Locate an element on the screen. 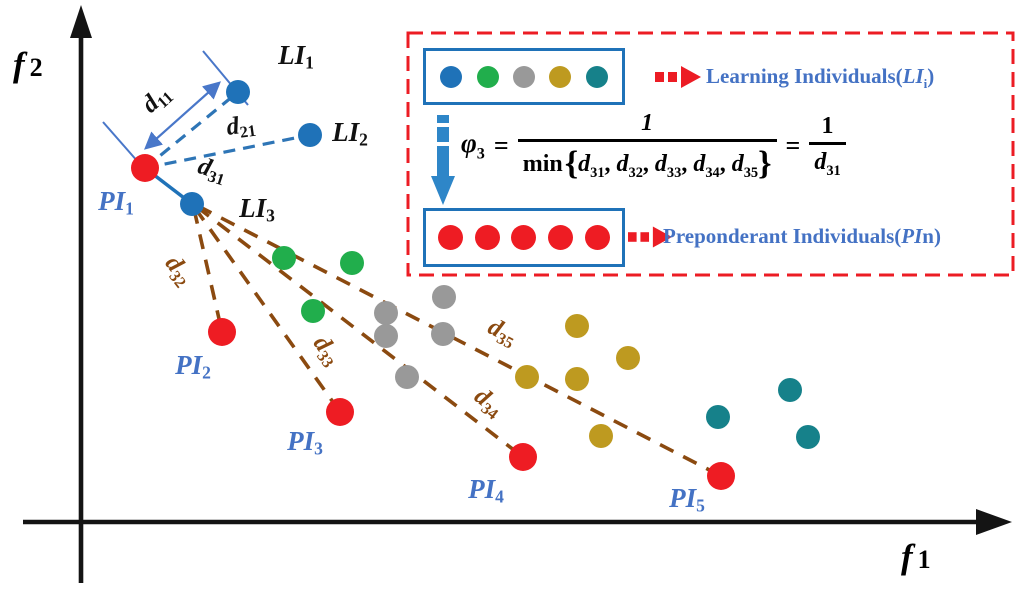 The width and height of the screenshot is (1024, 602). d11-measure-arrow is located at coordinates (182, 115).